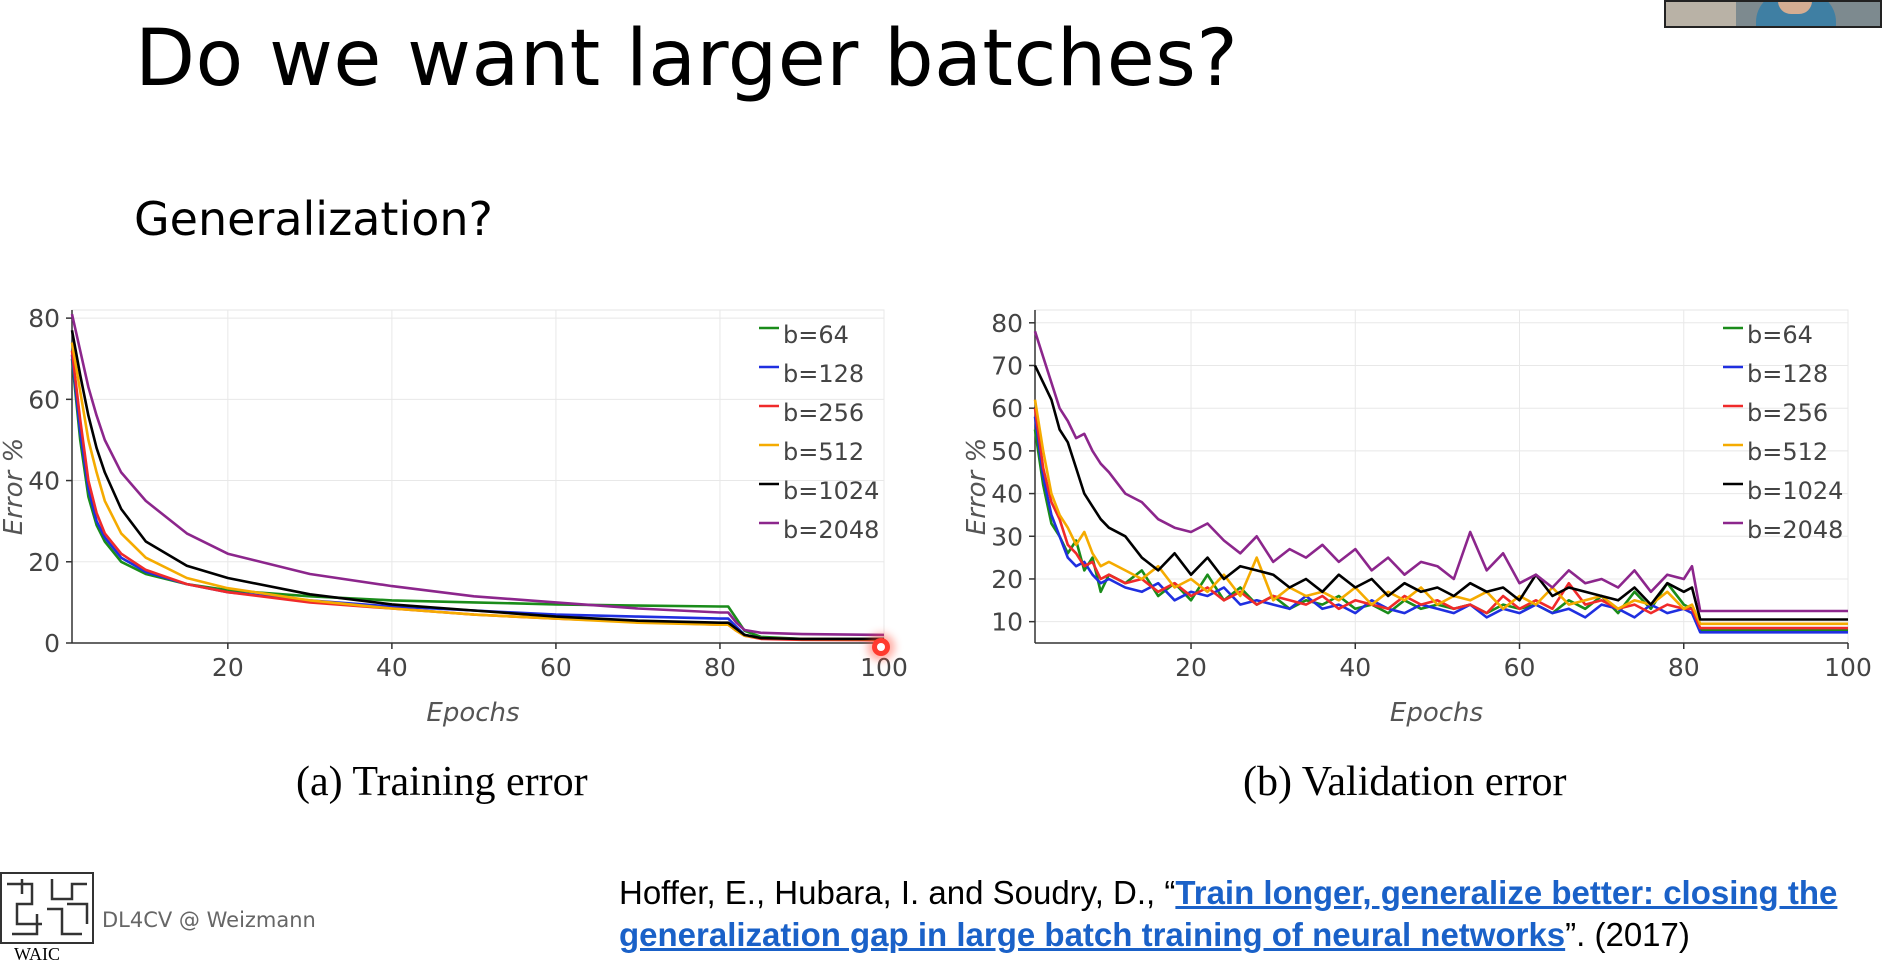 The image size is (1882, 965). What do you see at coordinates (52, 643) in the screenshot?
I see `y-tick-label: 0` at bounding box center [52, 643].